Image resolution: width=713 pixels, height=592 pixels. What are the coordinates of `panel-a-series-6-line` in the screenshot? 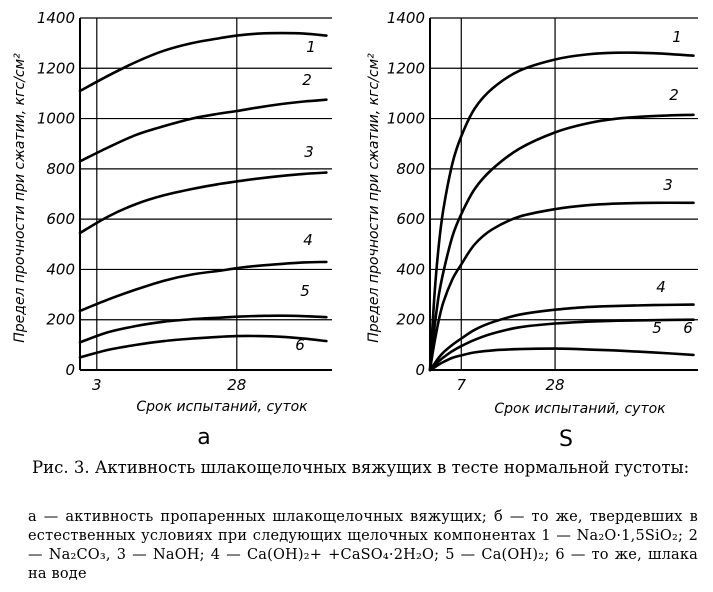 It's located at (203, 346).